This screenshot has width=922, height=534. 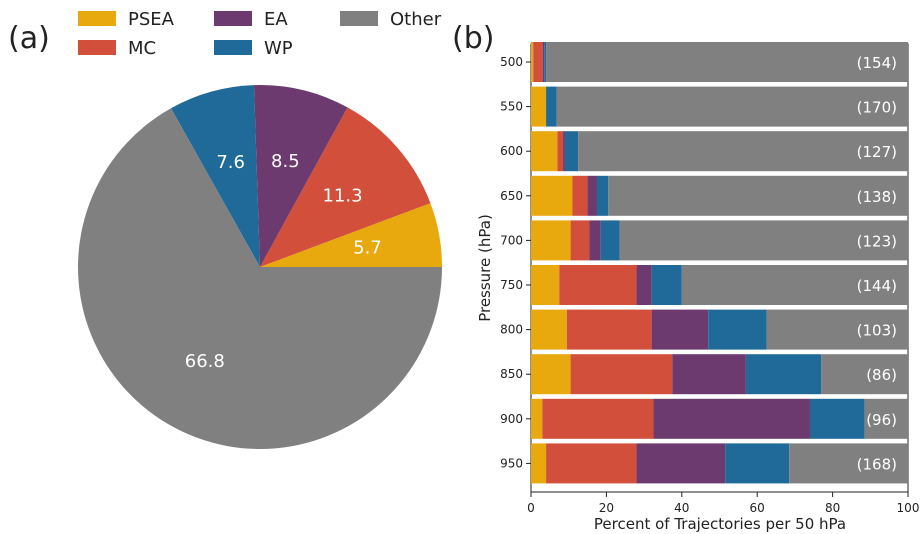 I want to click on legend-swatch-ea, so click(x=233, y=18).